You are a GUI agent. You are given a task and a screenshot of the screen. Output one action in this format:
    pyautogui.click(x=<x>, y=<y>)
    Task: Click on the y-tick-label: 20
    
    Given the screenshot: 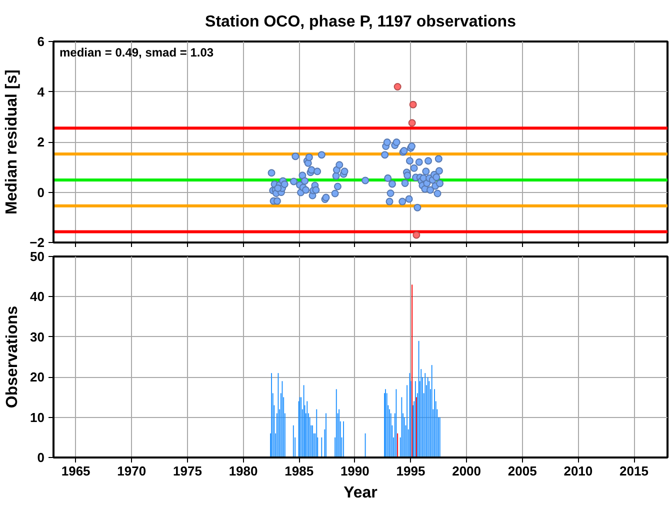 What is the action you would take?
    pyautogui.click(x=37, y=377)
    